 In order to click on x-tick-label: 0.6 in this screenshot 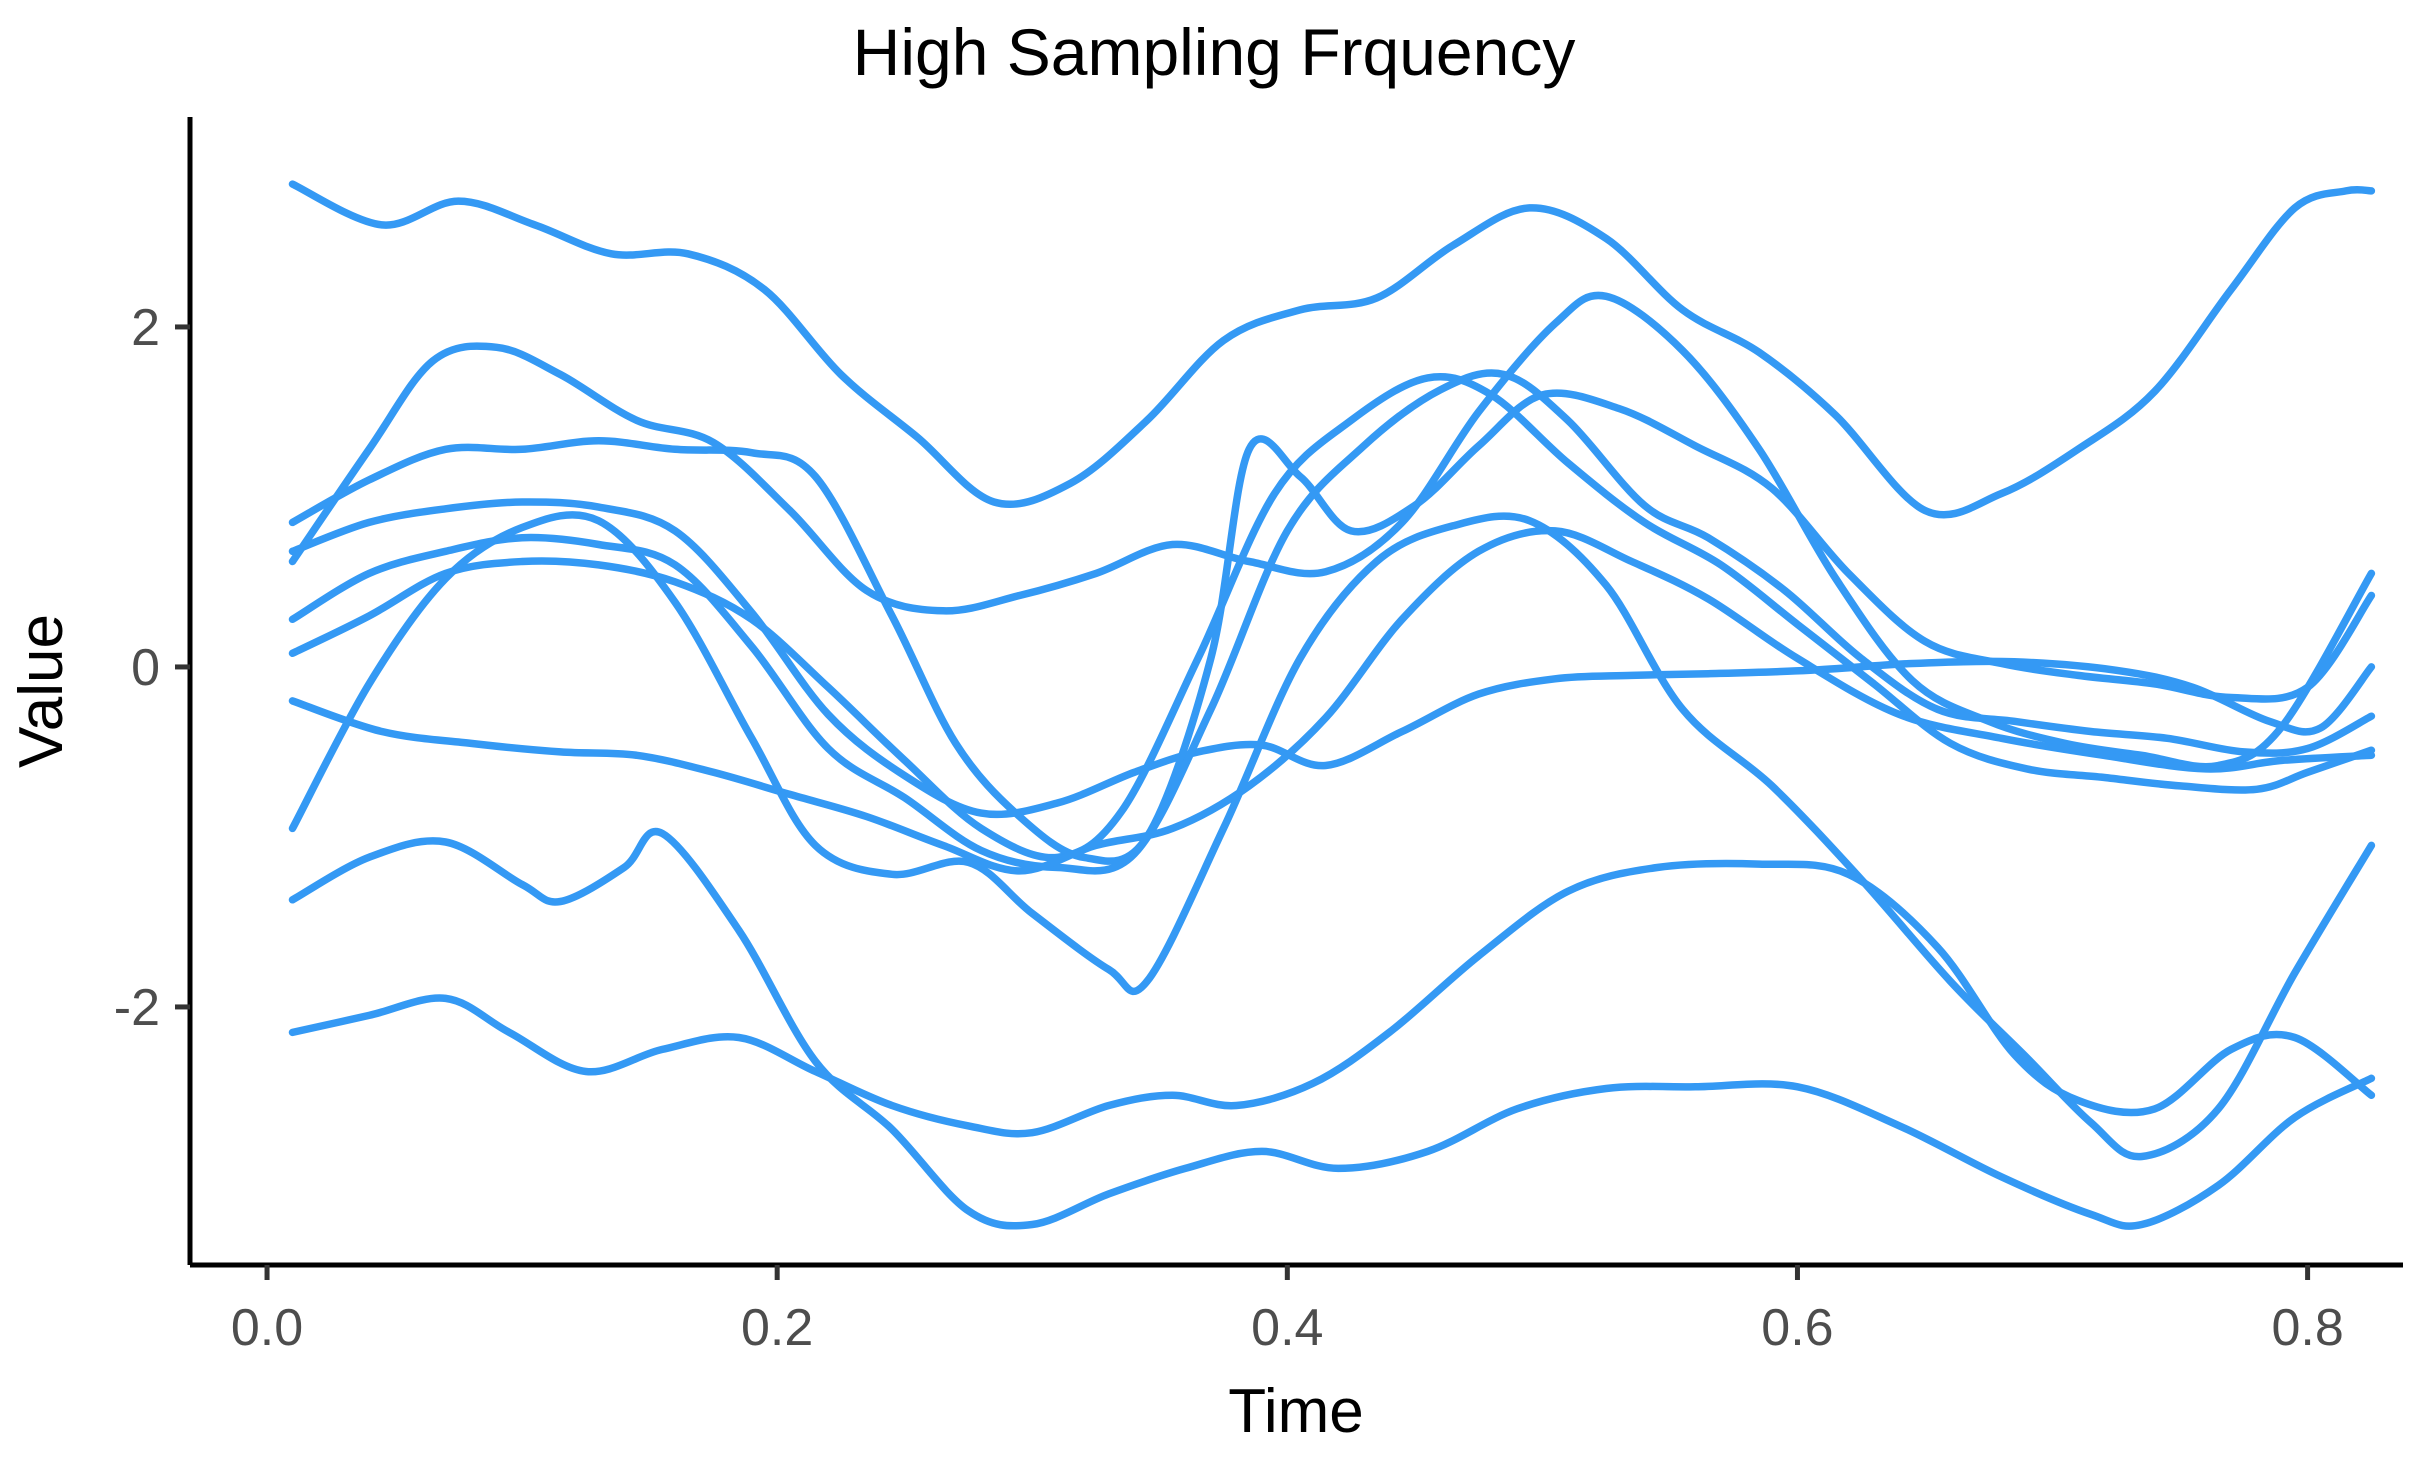, I will do `click(1797, 1328)`.